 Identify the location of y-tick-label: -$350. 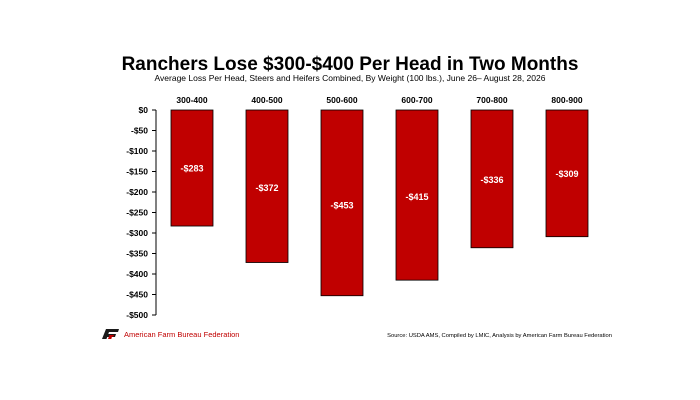
(137, 254).